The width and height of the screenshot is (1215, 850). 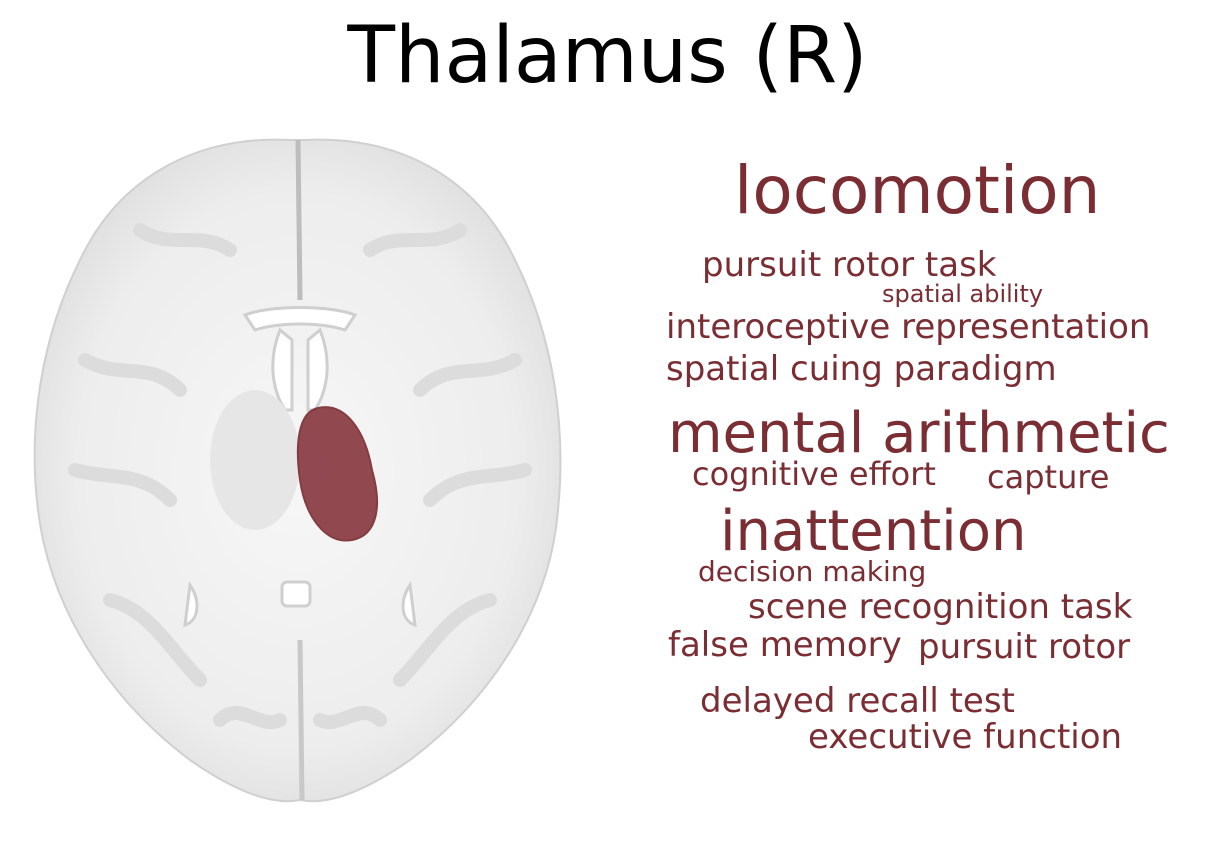 I want to click on interhemispheric-fissure, so click(x=299, y=220).